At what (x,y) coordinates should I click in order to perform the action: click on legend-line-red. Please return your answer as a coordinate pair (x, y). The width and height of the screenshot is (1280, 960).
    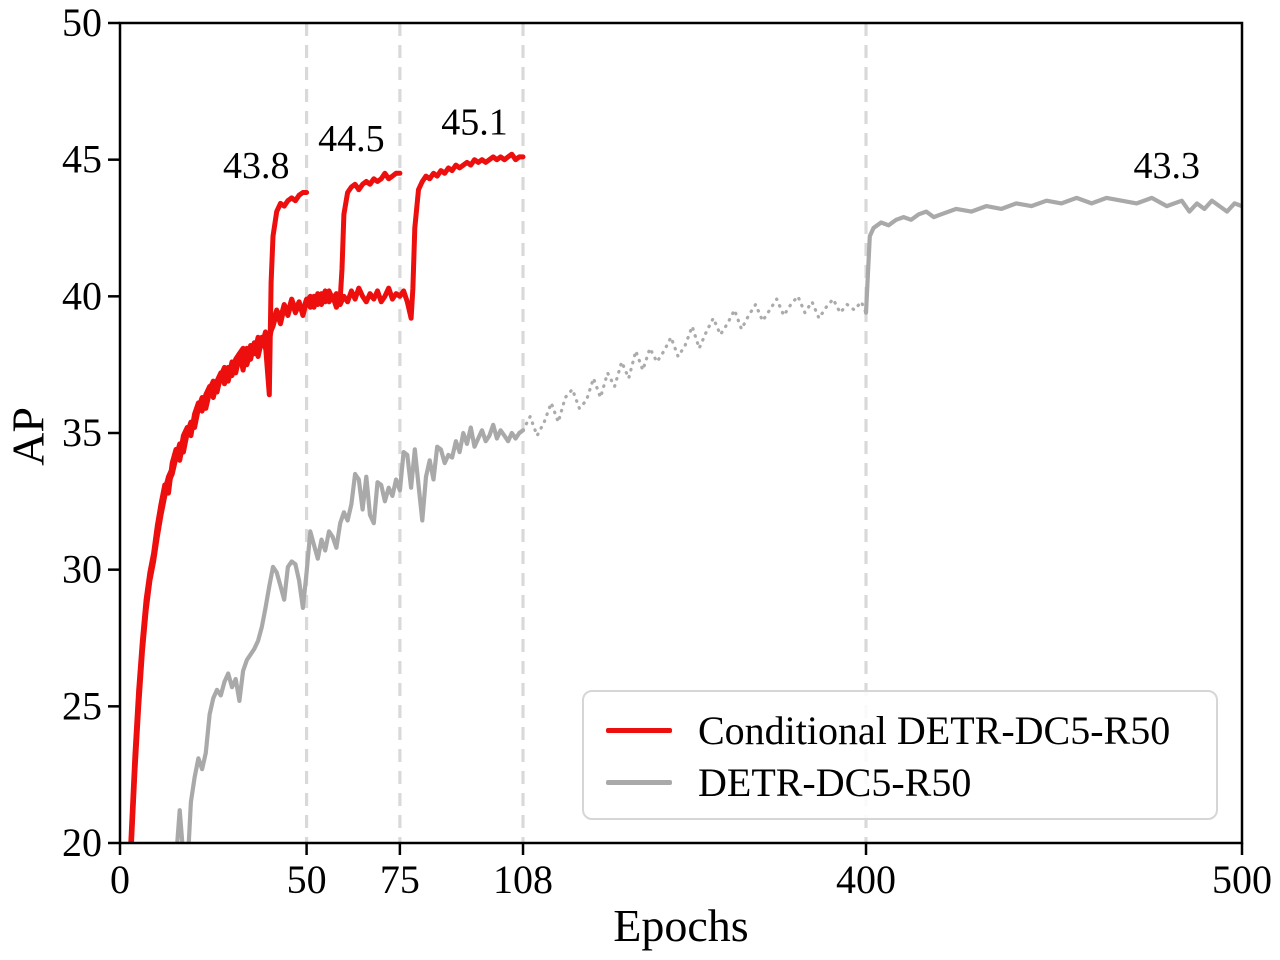
    Looking at the image, I should click on (639, 730).